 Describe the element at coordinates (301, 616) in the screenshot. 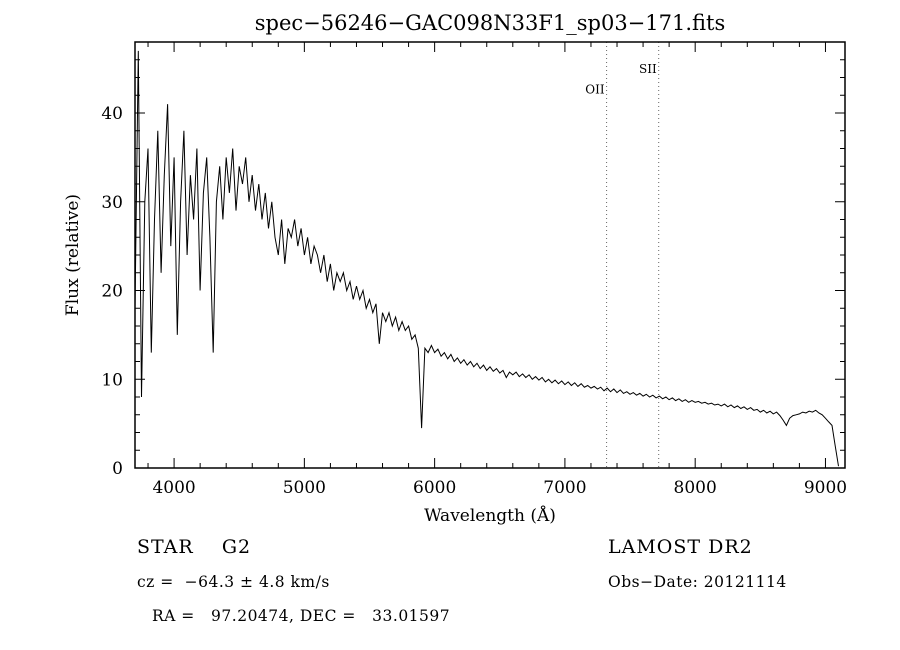

I see `ra-dec-value: RA = 97.20474, DEC = 33.01597` at that location.